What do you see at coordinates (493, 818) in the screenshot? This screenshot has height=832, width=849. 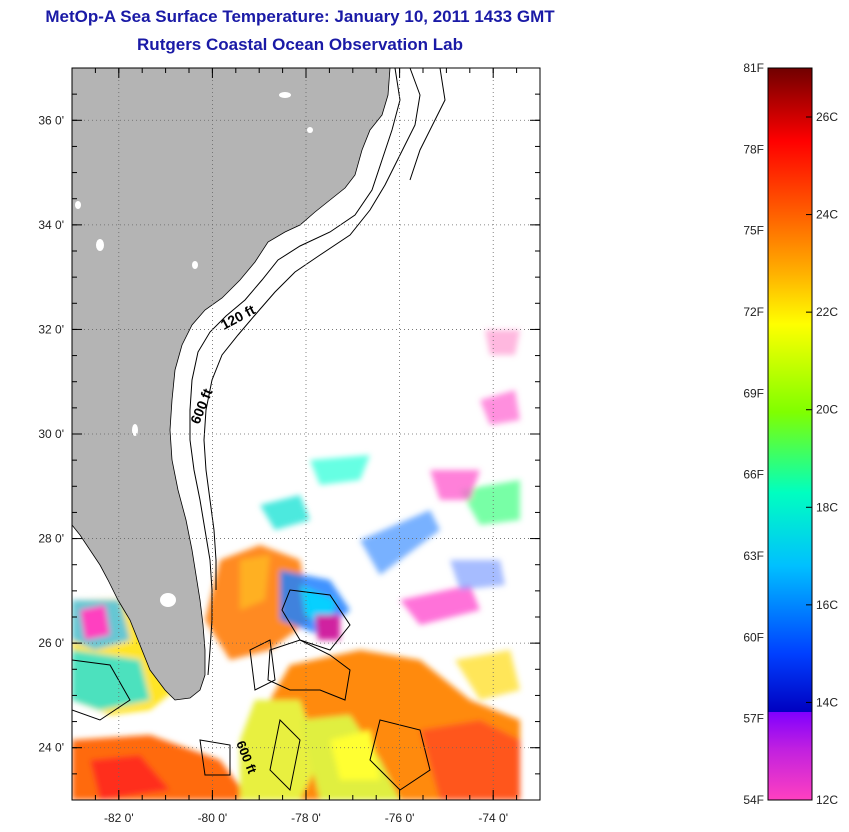 I see `lon-tick-label: -74 0'` at bounding box center [493, 818].